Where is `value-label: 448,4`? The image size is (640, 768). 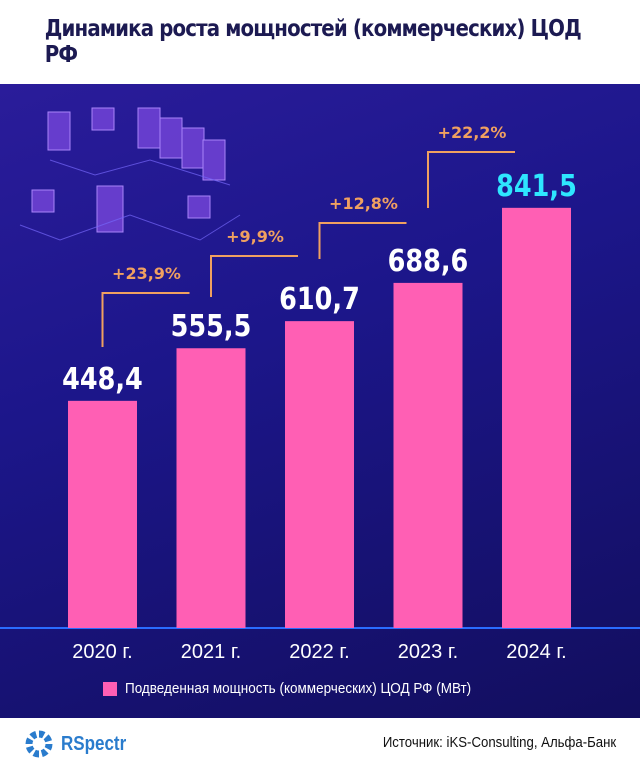 value-label: 448,4 is located at coordinates (102, 379).